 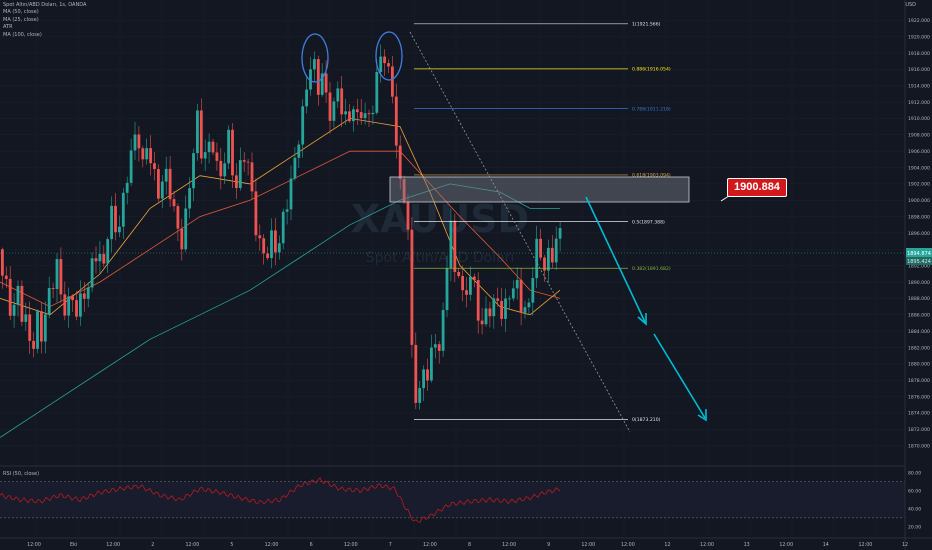 What do you see at coordinates (919, 381) in the screenshot?
I see `price-tick-label: 1878.000` at bounding box center [919, 381].